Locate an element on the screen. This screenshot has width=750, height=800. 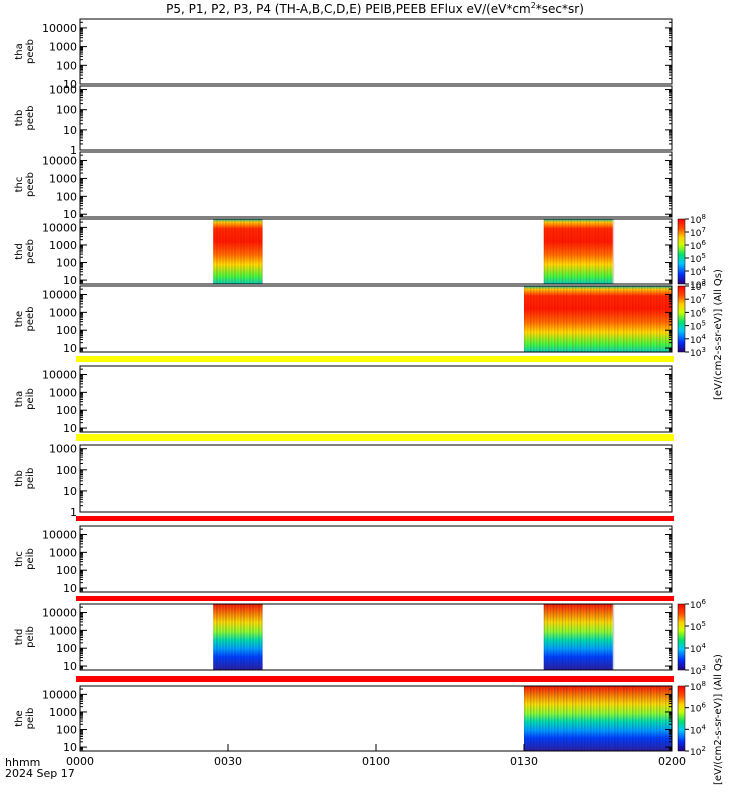
panel-ylabel: thd peib is located at coordinates (25, 637).